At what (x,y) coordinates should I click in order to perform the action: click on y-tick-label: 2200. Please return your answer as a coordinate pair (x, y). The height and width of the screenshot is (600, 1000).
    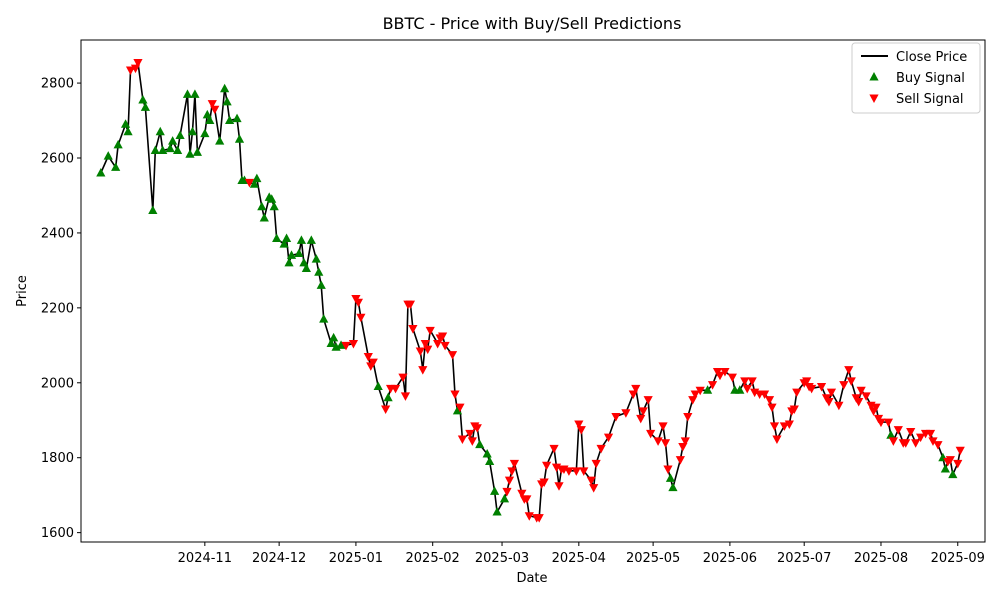
    Looking at the image, I should click on (57, 308).